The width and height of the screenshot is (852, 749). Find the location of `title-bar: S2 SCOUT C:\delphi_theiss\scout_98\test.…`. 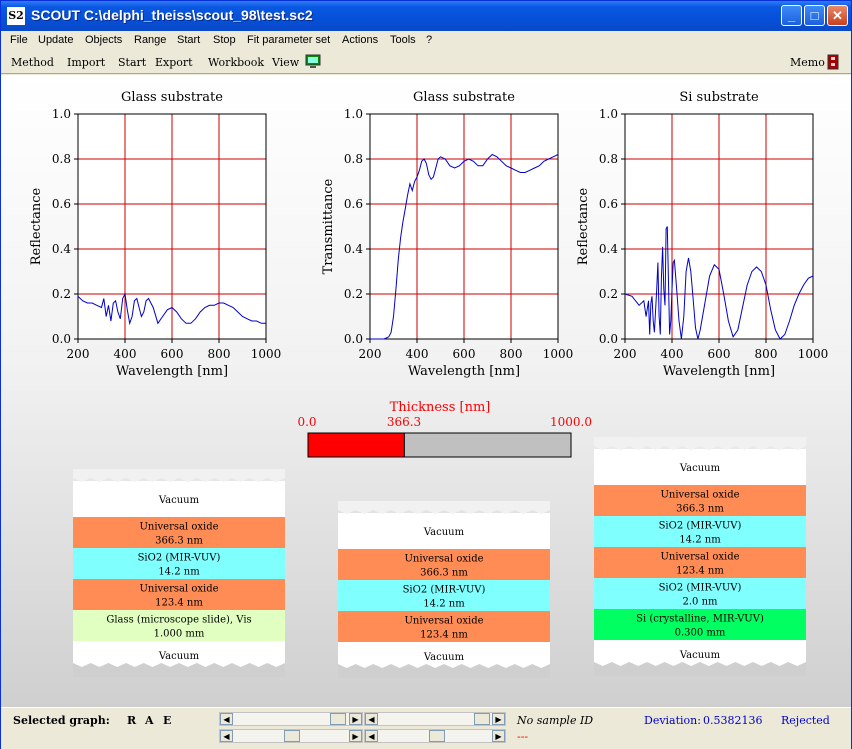

title-bar: S2 SCOUT C:\delphi_theiss\scout_98\test.… is located at coordinates (426, 16).